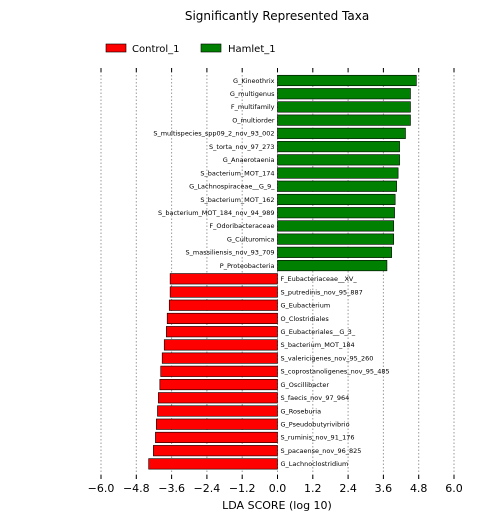  What do you see at coordinates (116, 48) in the screenshot?
I see `legend-swatch-control` at bounding box center [116, 48].